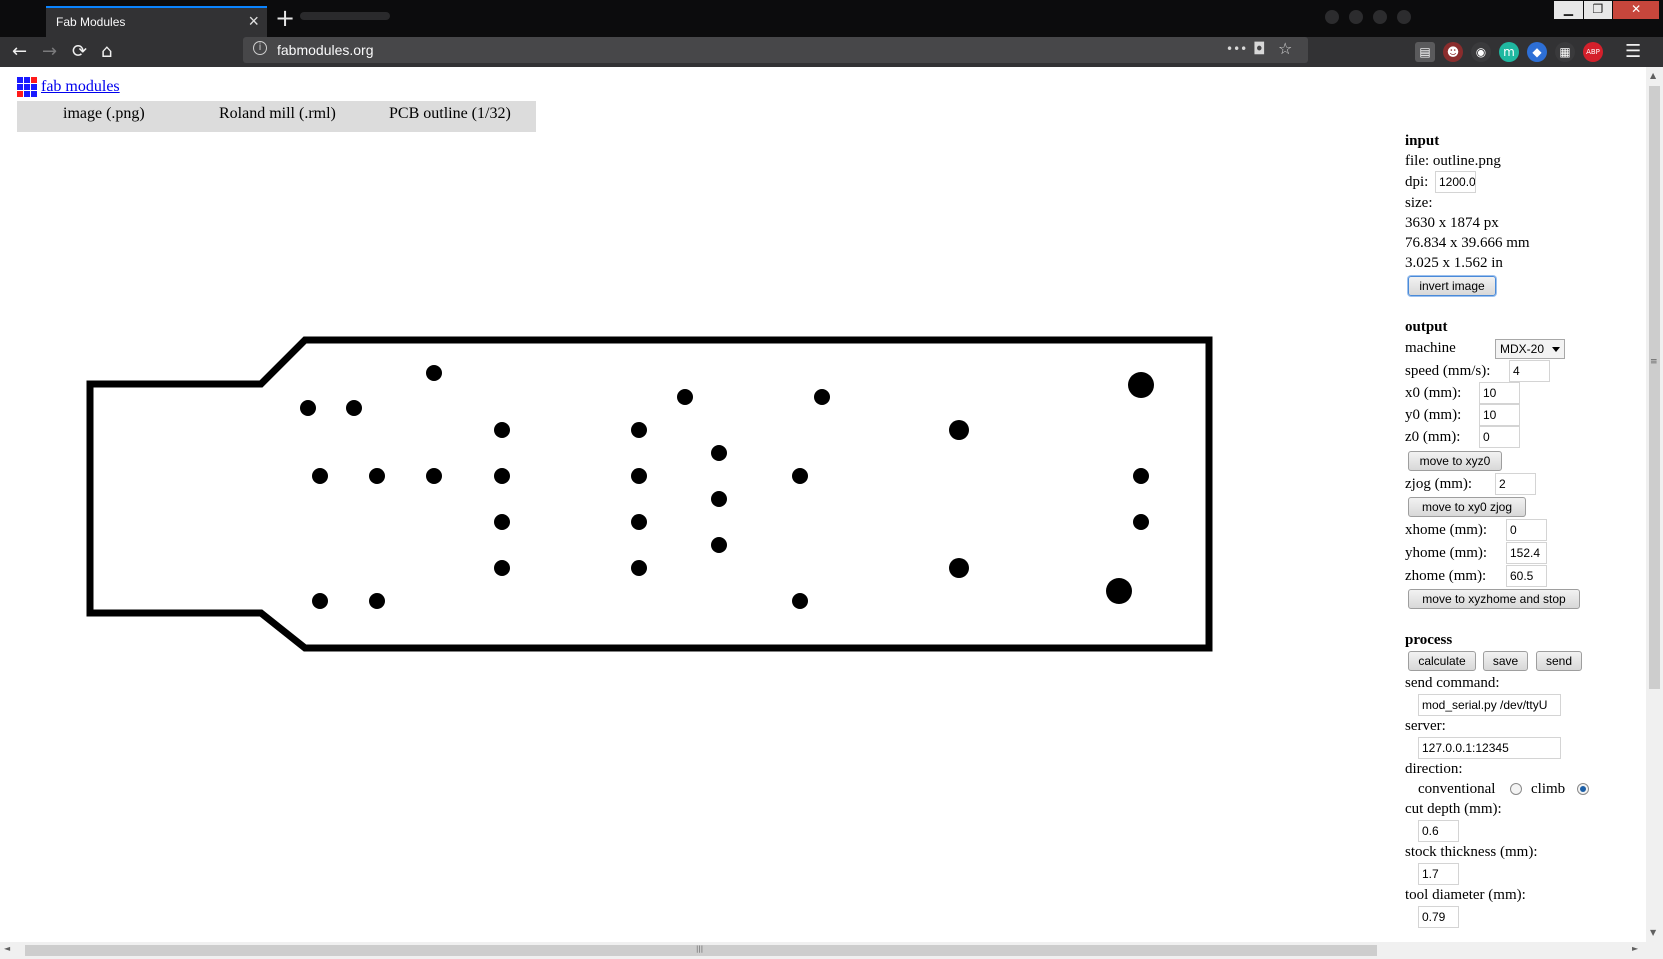  Describe the element at coordinates (104, 113) in the screenshot. I see `module-image: image (.png)` at that location.